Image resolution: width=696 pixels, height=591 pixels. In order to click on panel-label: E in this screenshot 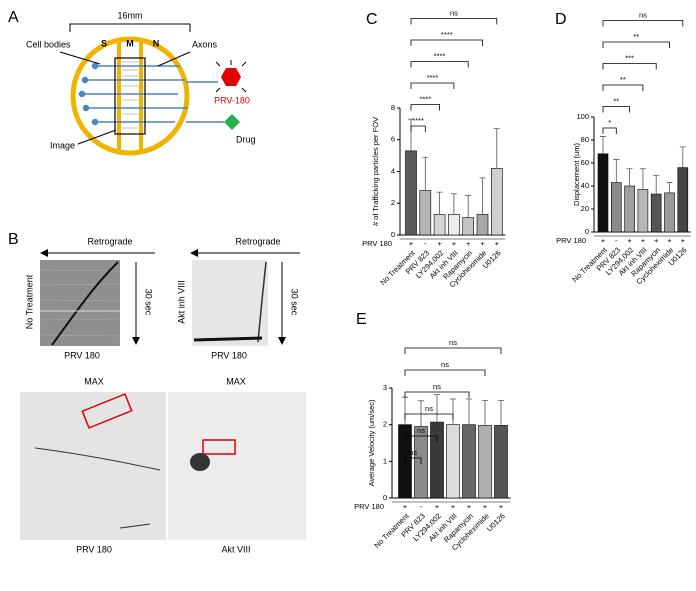, I will do `click(361, 319)`.